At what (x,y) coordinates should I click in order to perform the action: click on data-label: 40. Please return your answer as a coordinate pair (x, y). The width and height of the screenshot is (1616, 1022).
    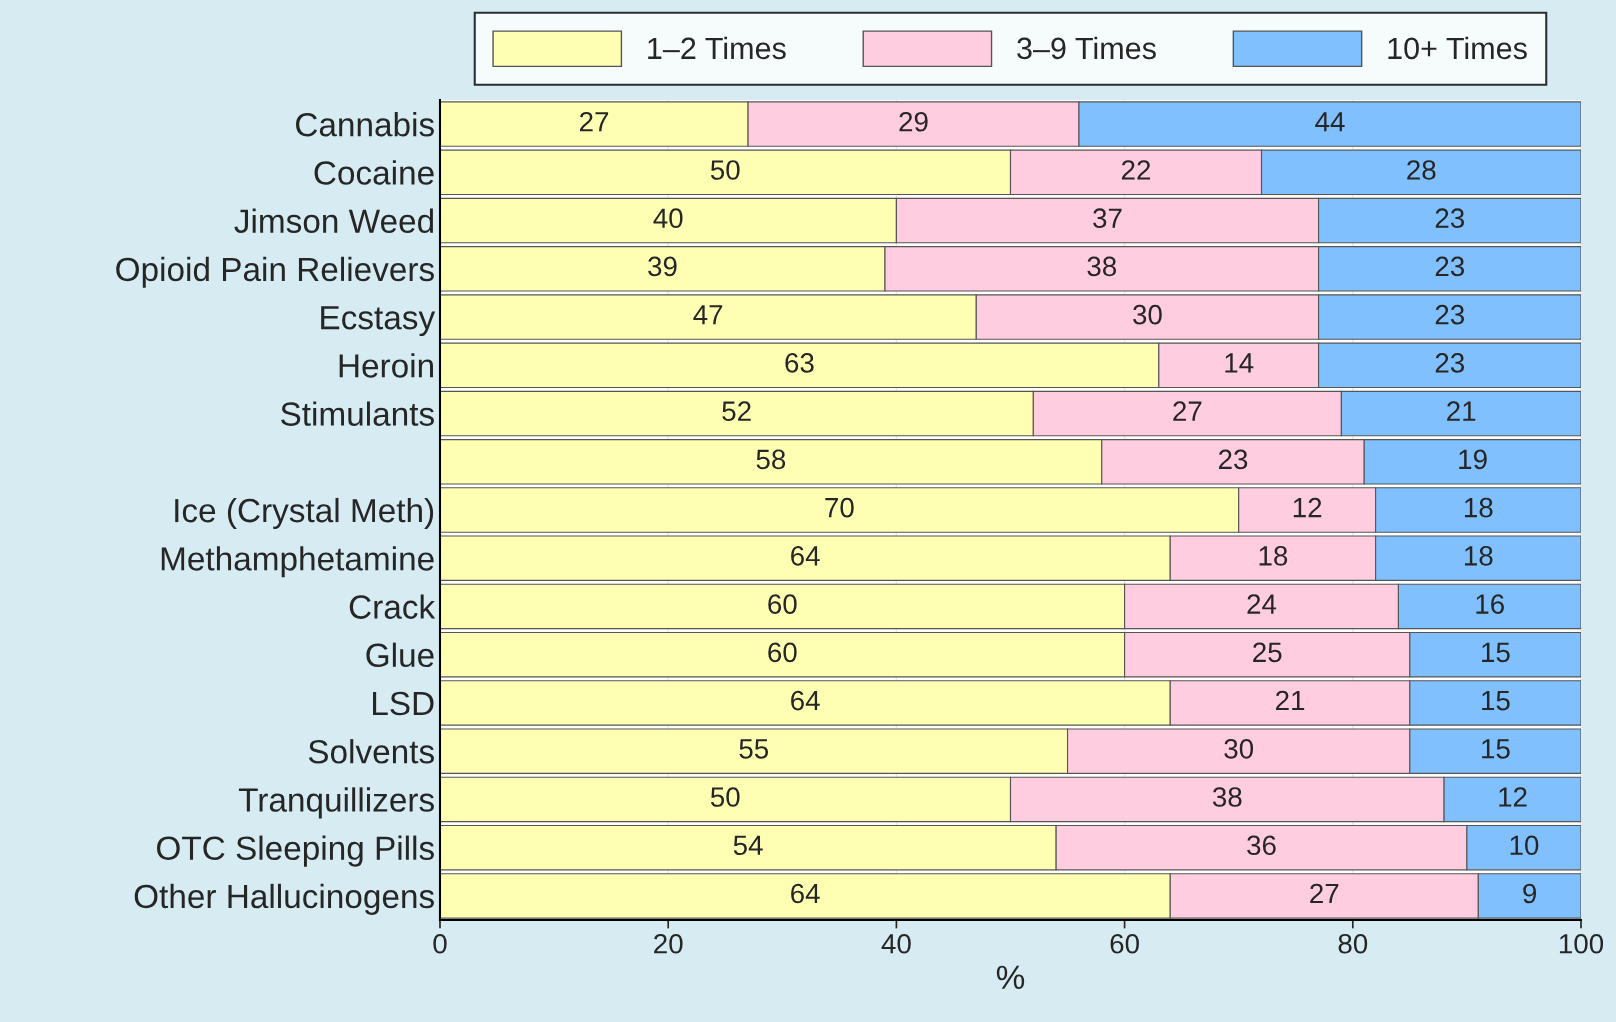
    Looking at the image, I should click on (668, 218).